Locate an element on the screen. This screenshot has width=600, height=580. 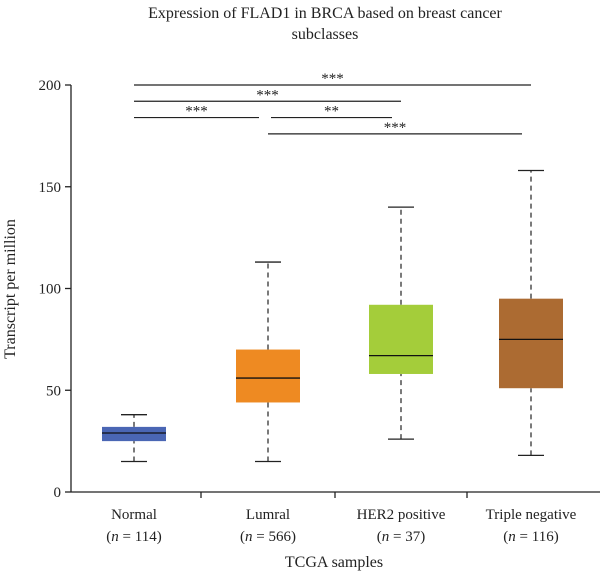
significance-bracket: ** is located at coordinates (331, 112).